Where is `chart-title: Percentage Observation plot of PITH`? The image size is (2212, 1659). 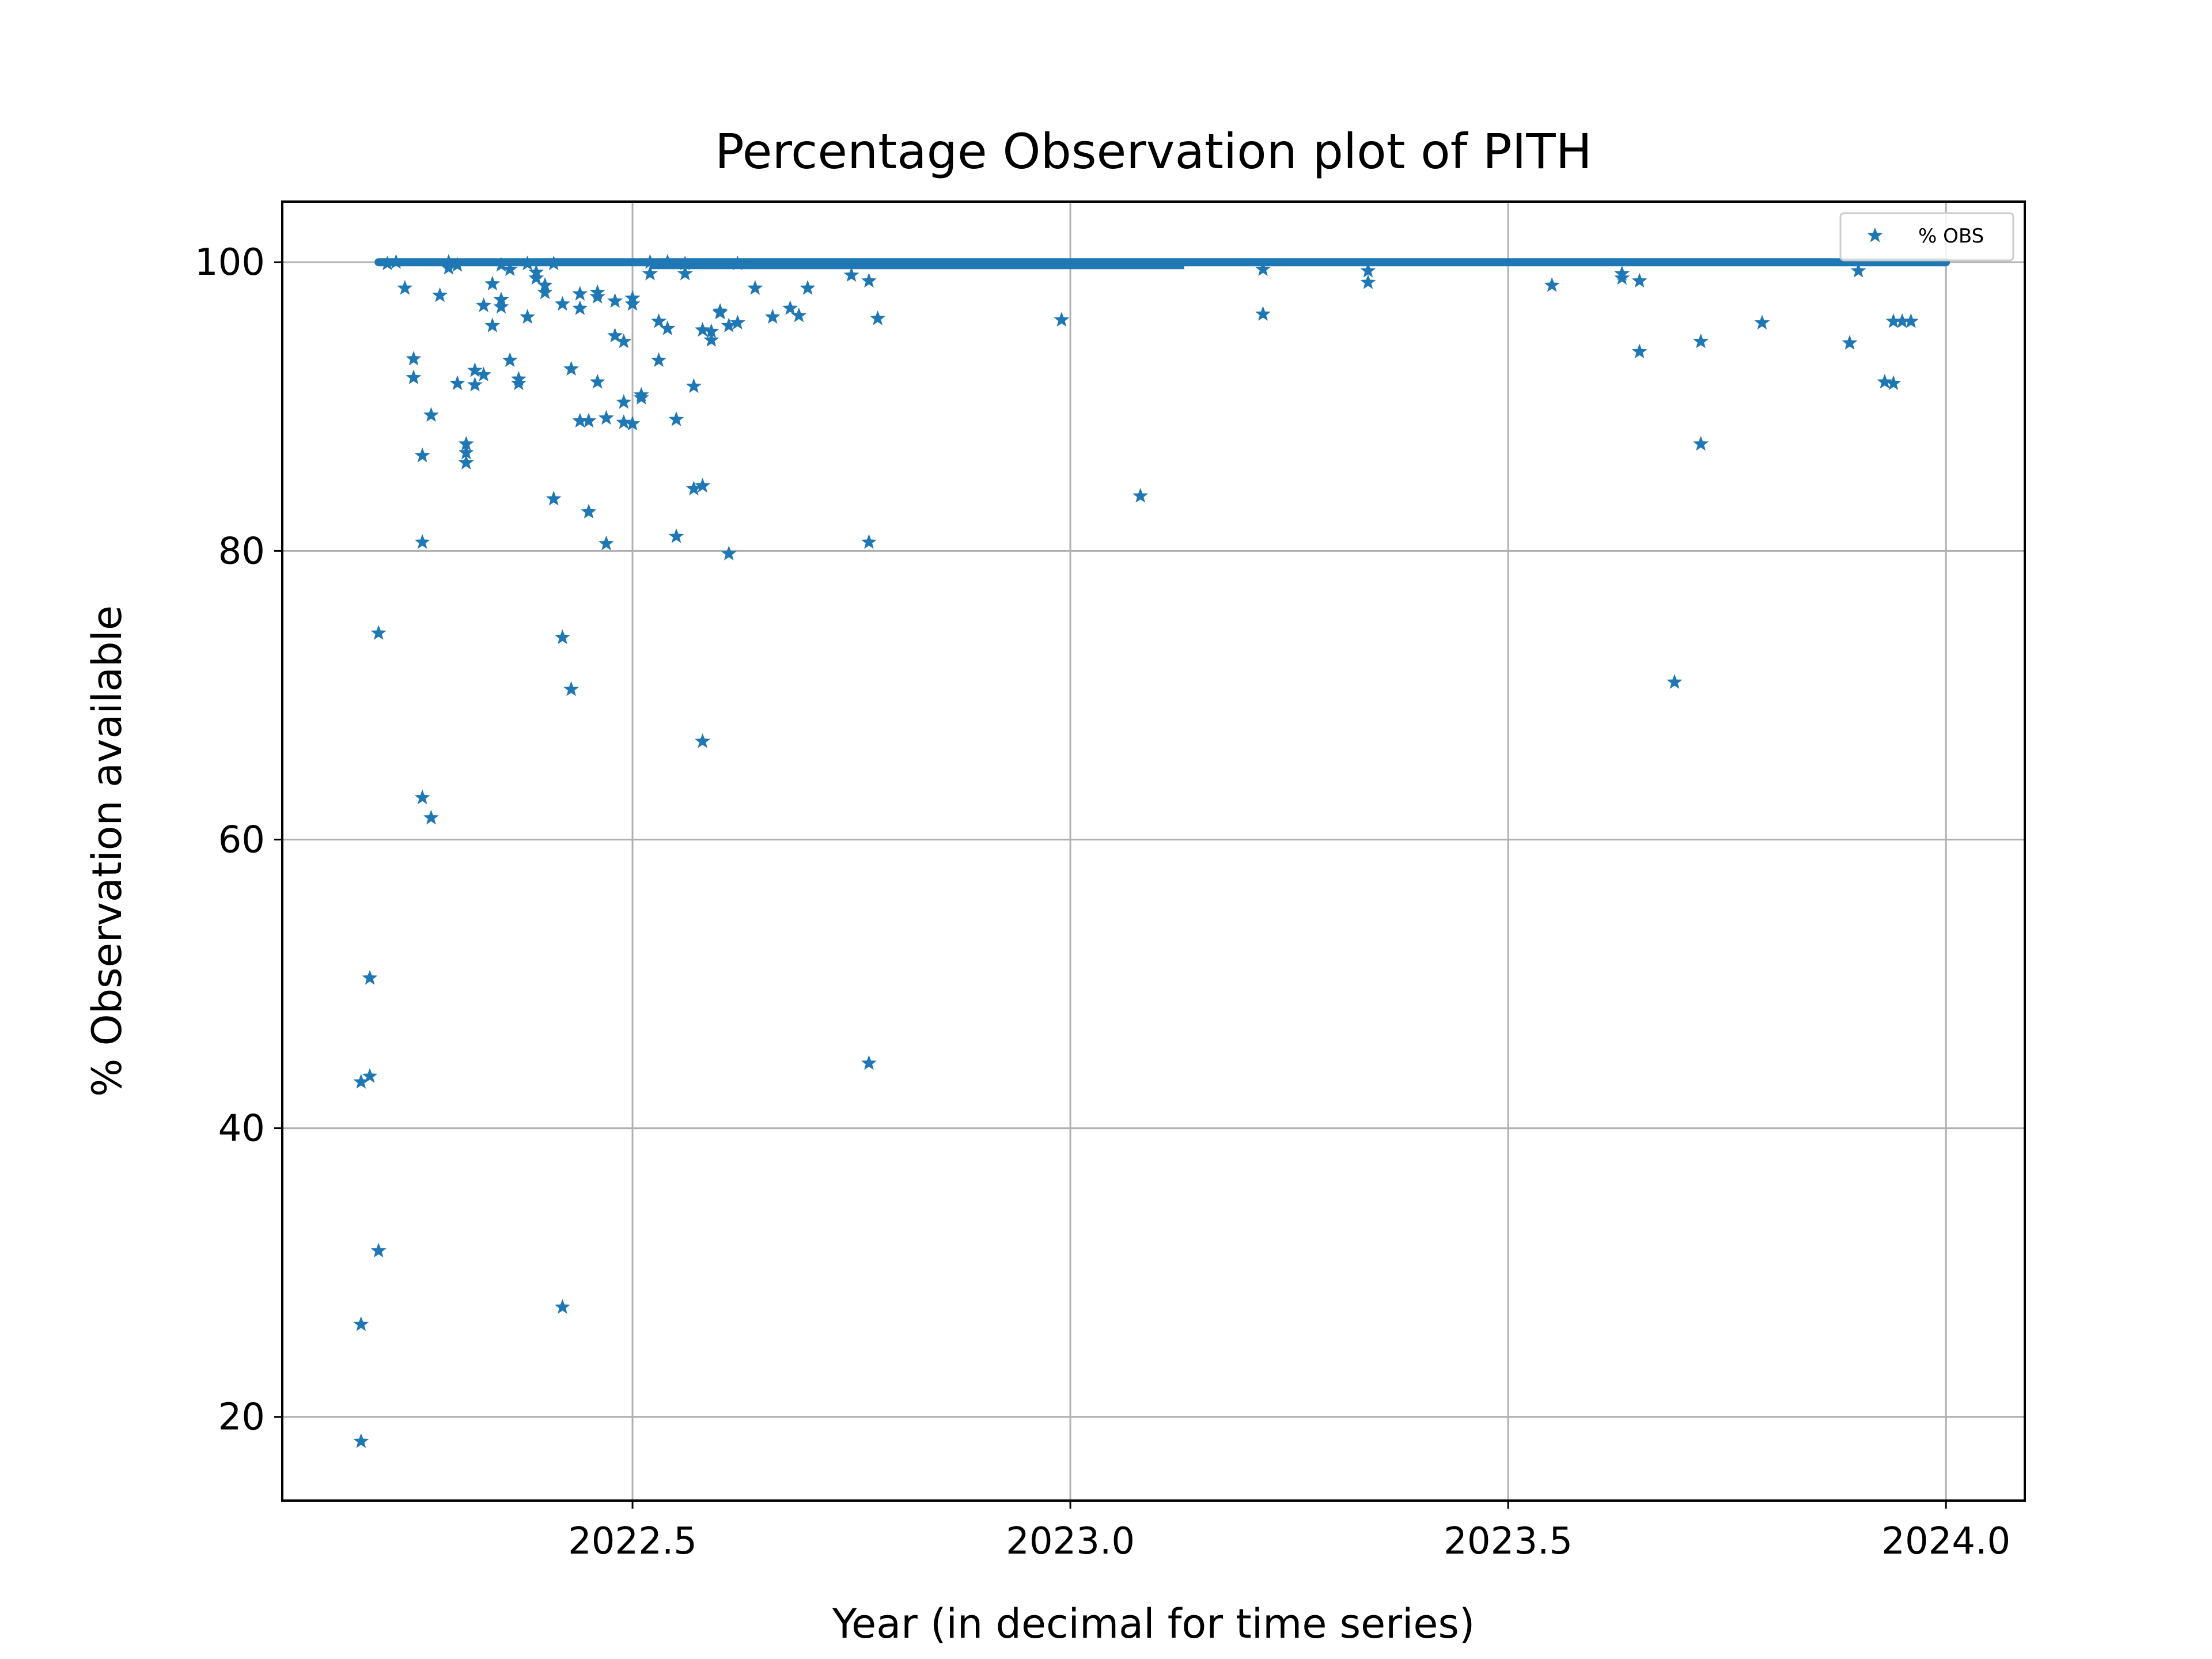
chart-title: Percentage Observation plot of PITH is located at coordinates (1153, 151).